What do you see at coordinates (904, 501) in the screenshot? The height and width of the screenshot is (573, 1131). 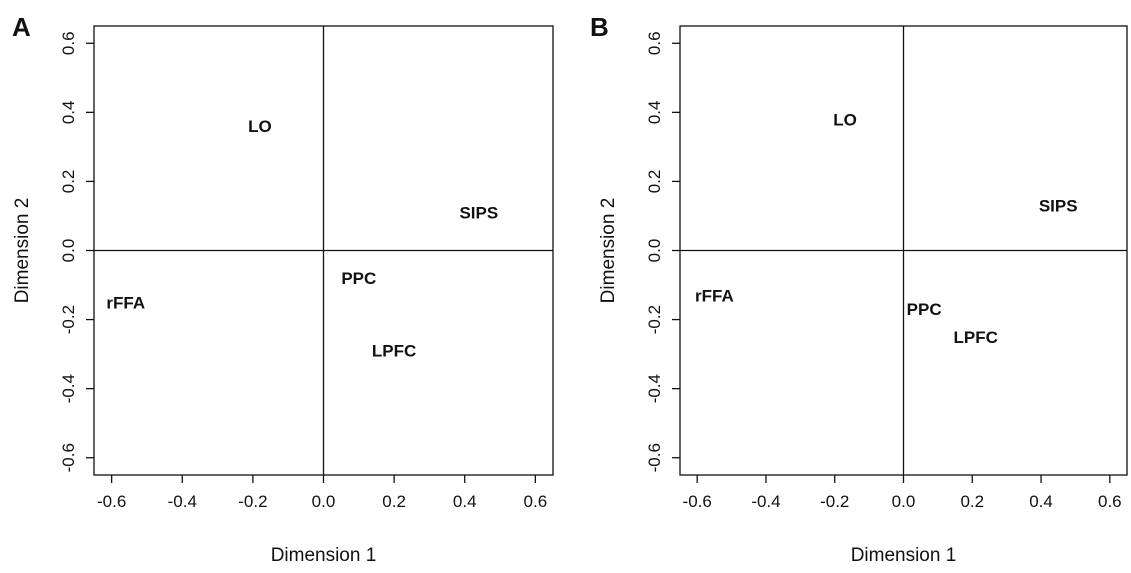 I see `panel-1-x-tick-label: 0.0` at bounding box center [904, 501].